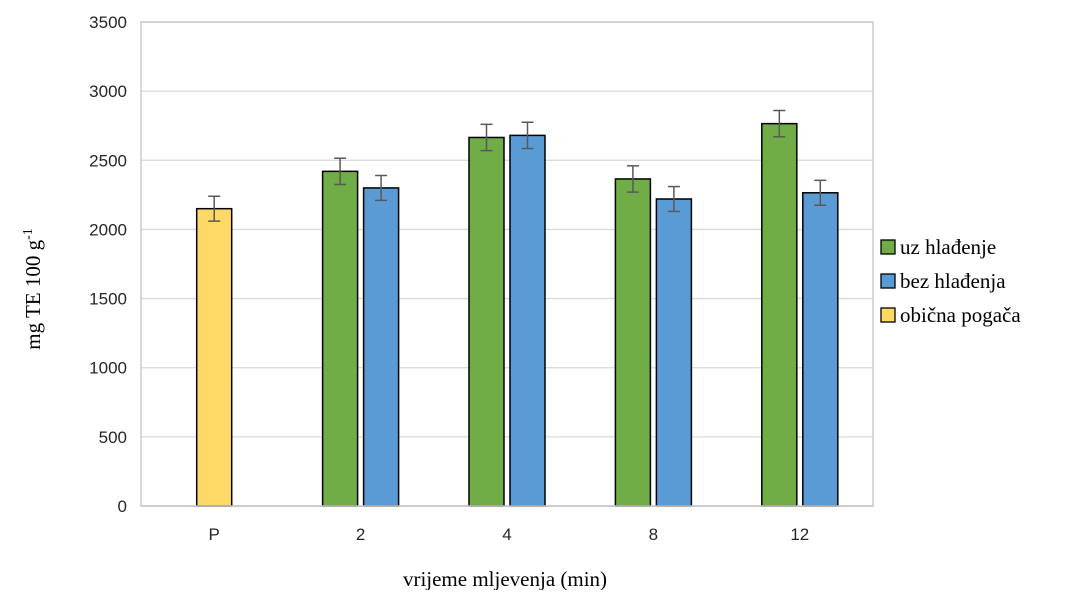  What do you see at coordinates (360, 534) in the screenshot?
I see `x-tick-label: 2` at bounding box center [360, 534].